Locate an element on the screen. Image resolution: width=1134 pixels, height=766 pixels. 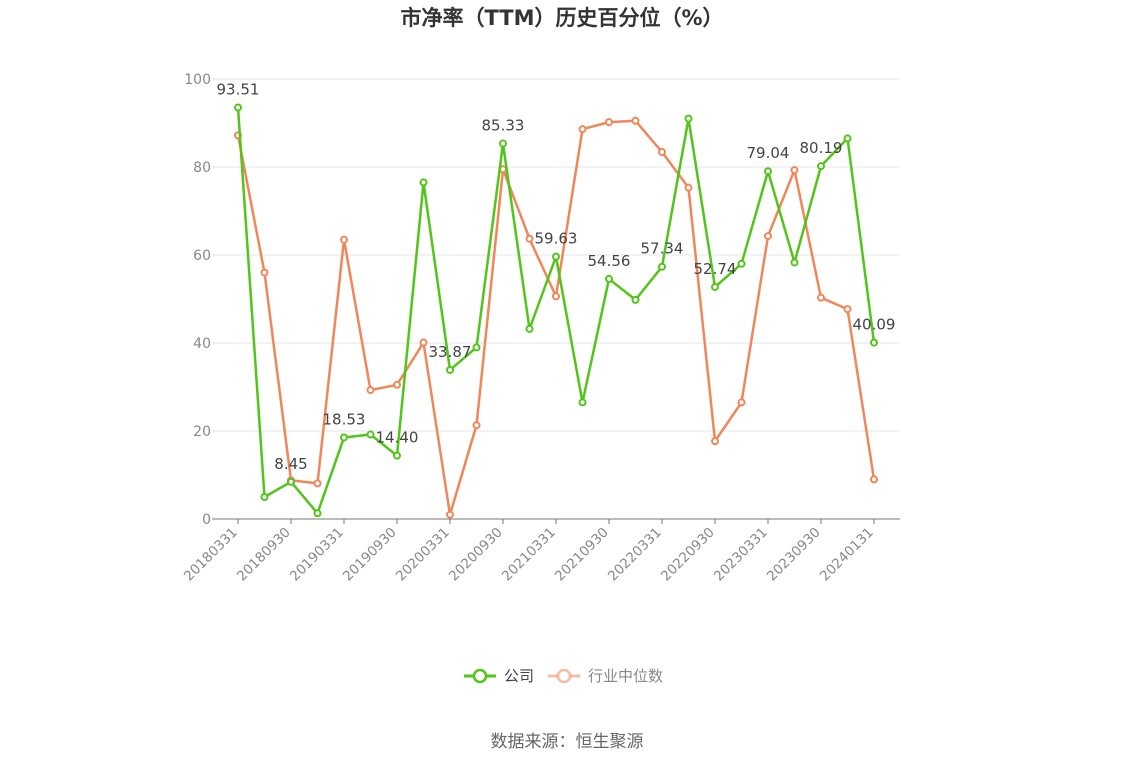
x-tick-label: 20180930 is located at coordinates (264, 555).